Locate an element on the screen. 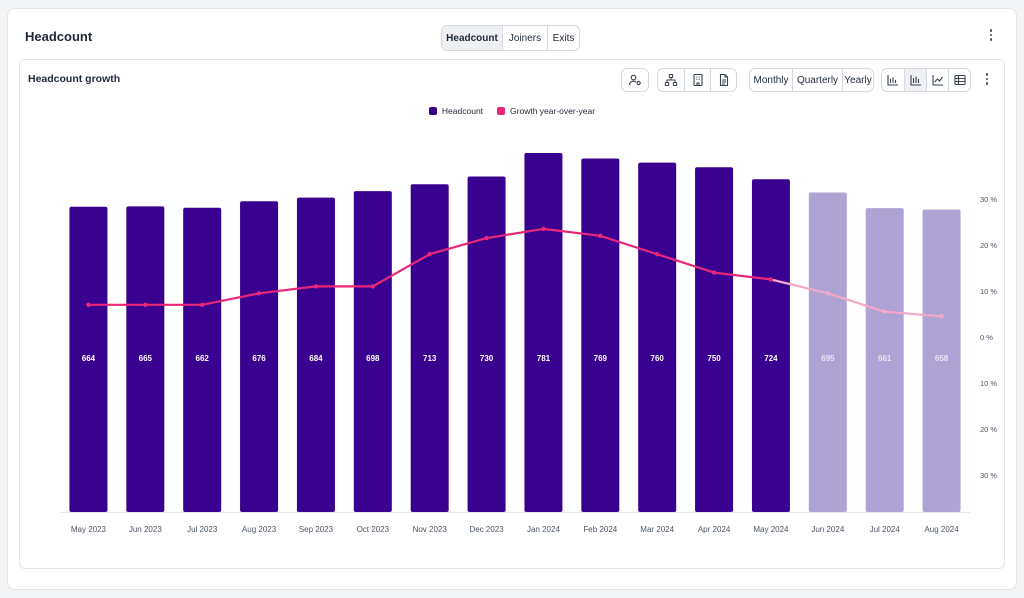 The width and height of the screenshot is (1024, 598). metric-tabs: Headcount Joiners Exits is located at coordinates (510, 38).